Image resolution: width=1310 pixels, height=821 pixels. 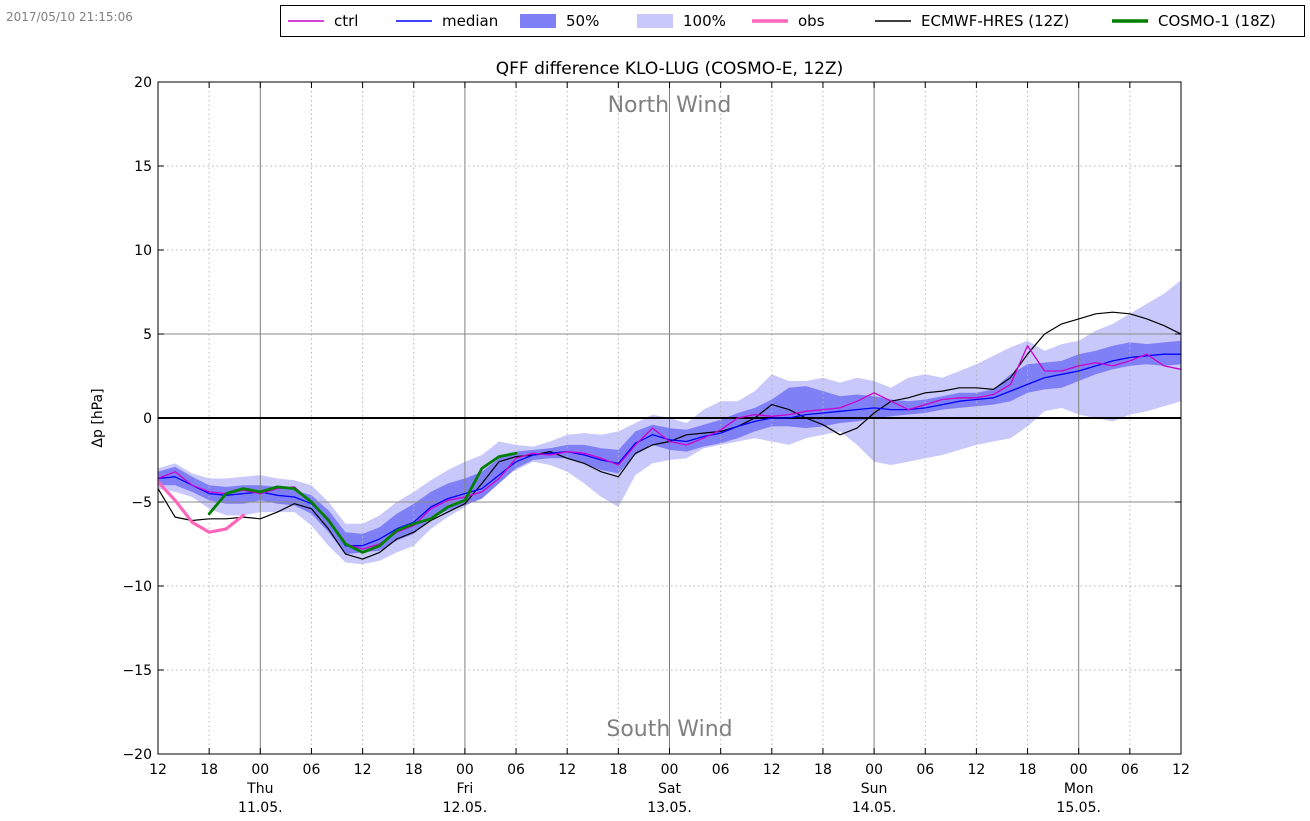 I want to click on day-label: Fri, so click(x=465, y=789).